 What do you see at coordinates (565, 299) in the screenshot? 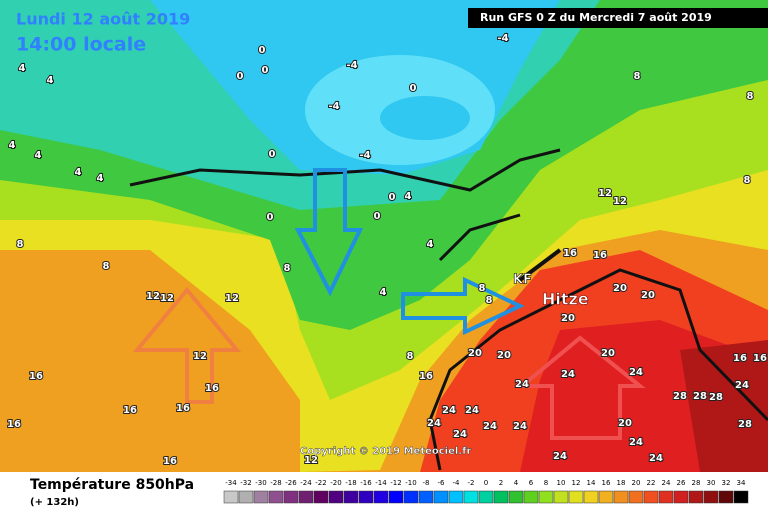
I see `heat-label: Hitze` at bounding box center [565, 299].